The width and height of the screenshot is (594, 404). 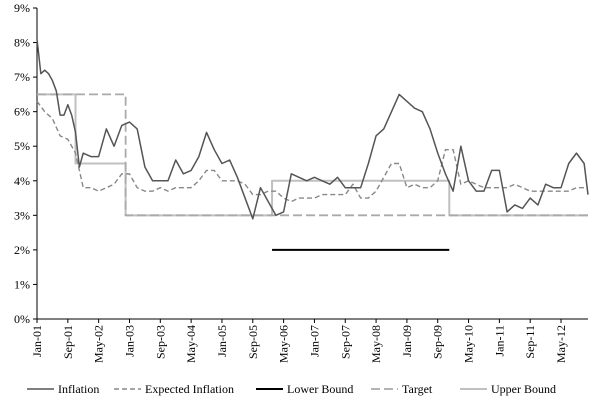 I want to click on y-tick-label: 4%, so click(x=22, y=181).